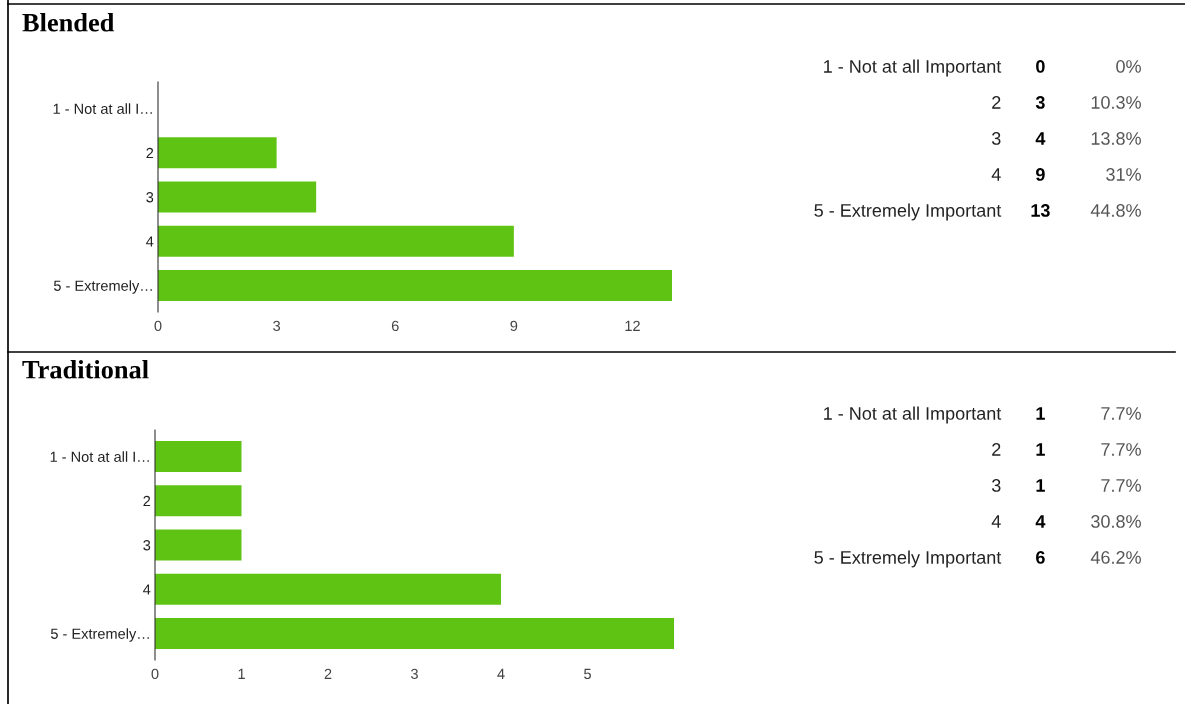 The image size is (1185, 704). I want to click on text: 9, so click(1040, 174).